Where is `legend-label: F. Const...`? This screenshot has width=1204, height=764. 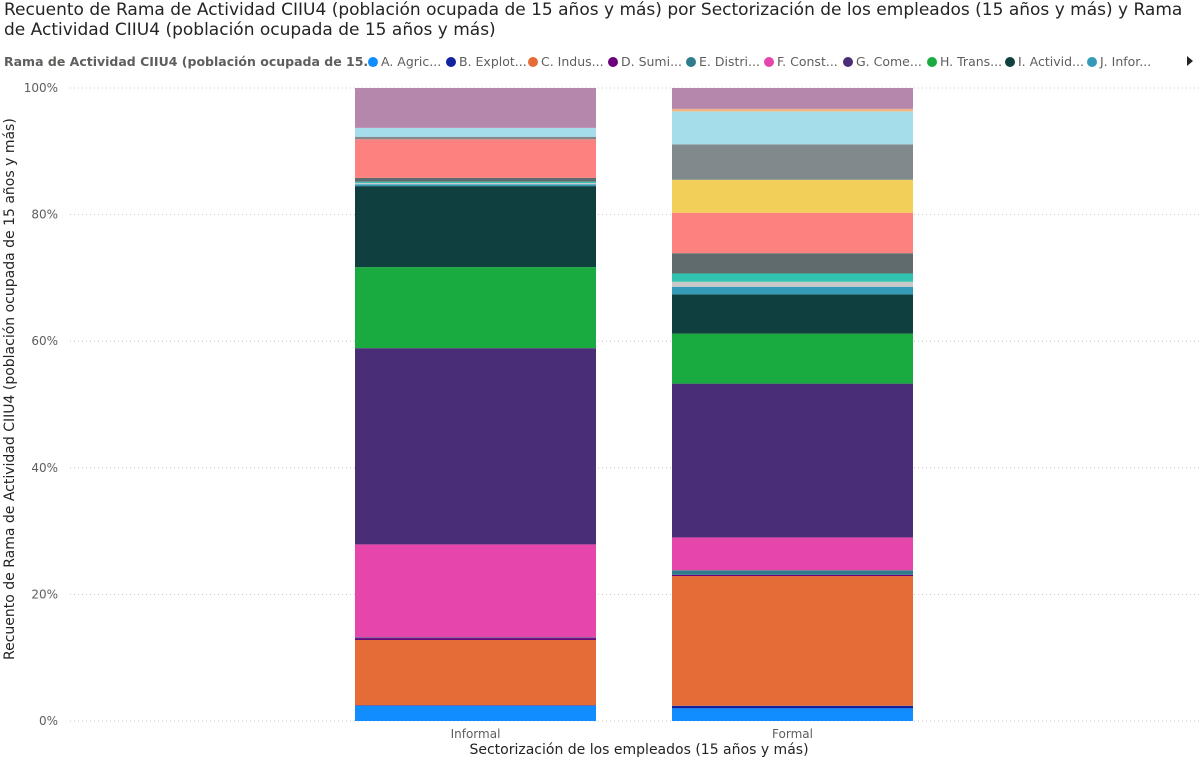
legend-label: F. Const... is located at coordinates (807, 61).